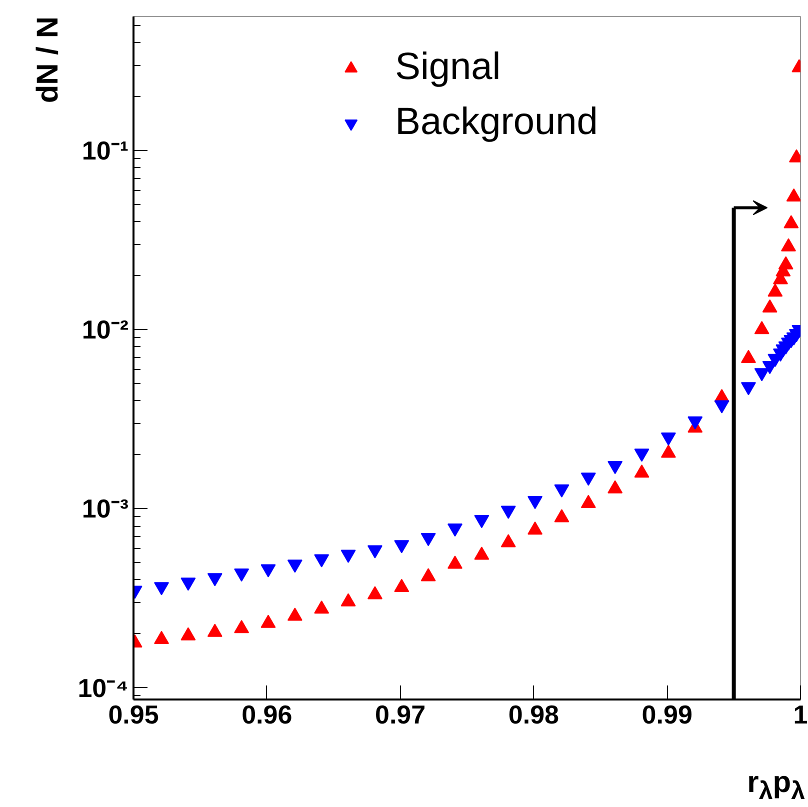 The height and width of the screenshot is (807, 808). What do you see at coordinates (400, 715) in the screenshot?
I see `x-tick-label: 0.97` at bounding box center [400, 715].